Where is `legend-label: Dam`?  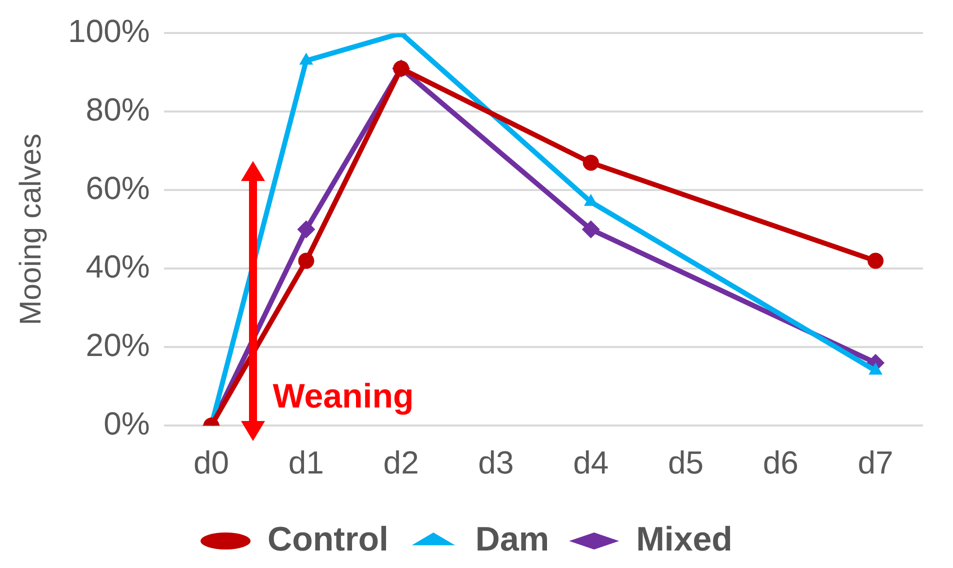 legend-label: Dam is located at coordinates (512, 539).